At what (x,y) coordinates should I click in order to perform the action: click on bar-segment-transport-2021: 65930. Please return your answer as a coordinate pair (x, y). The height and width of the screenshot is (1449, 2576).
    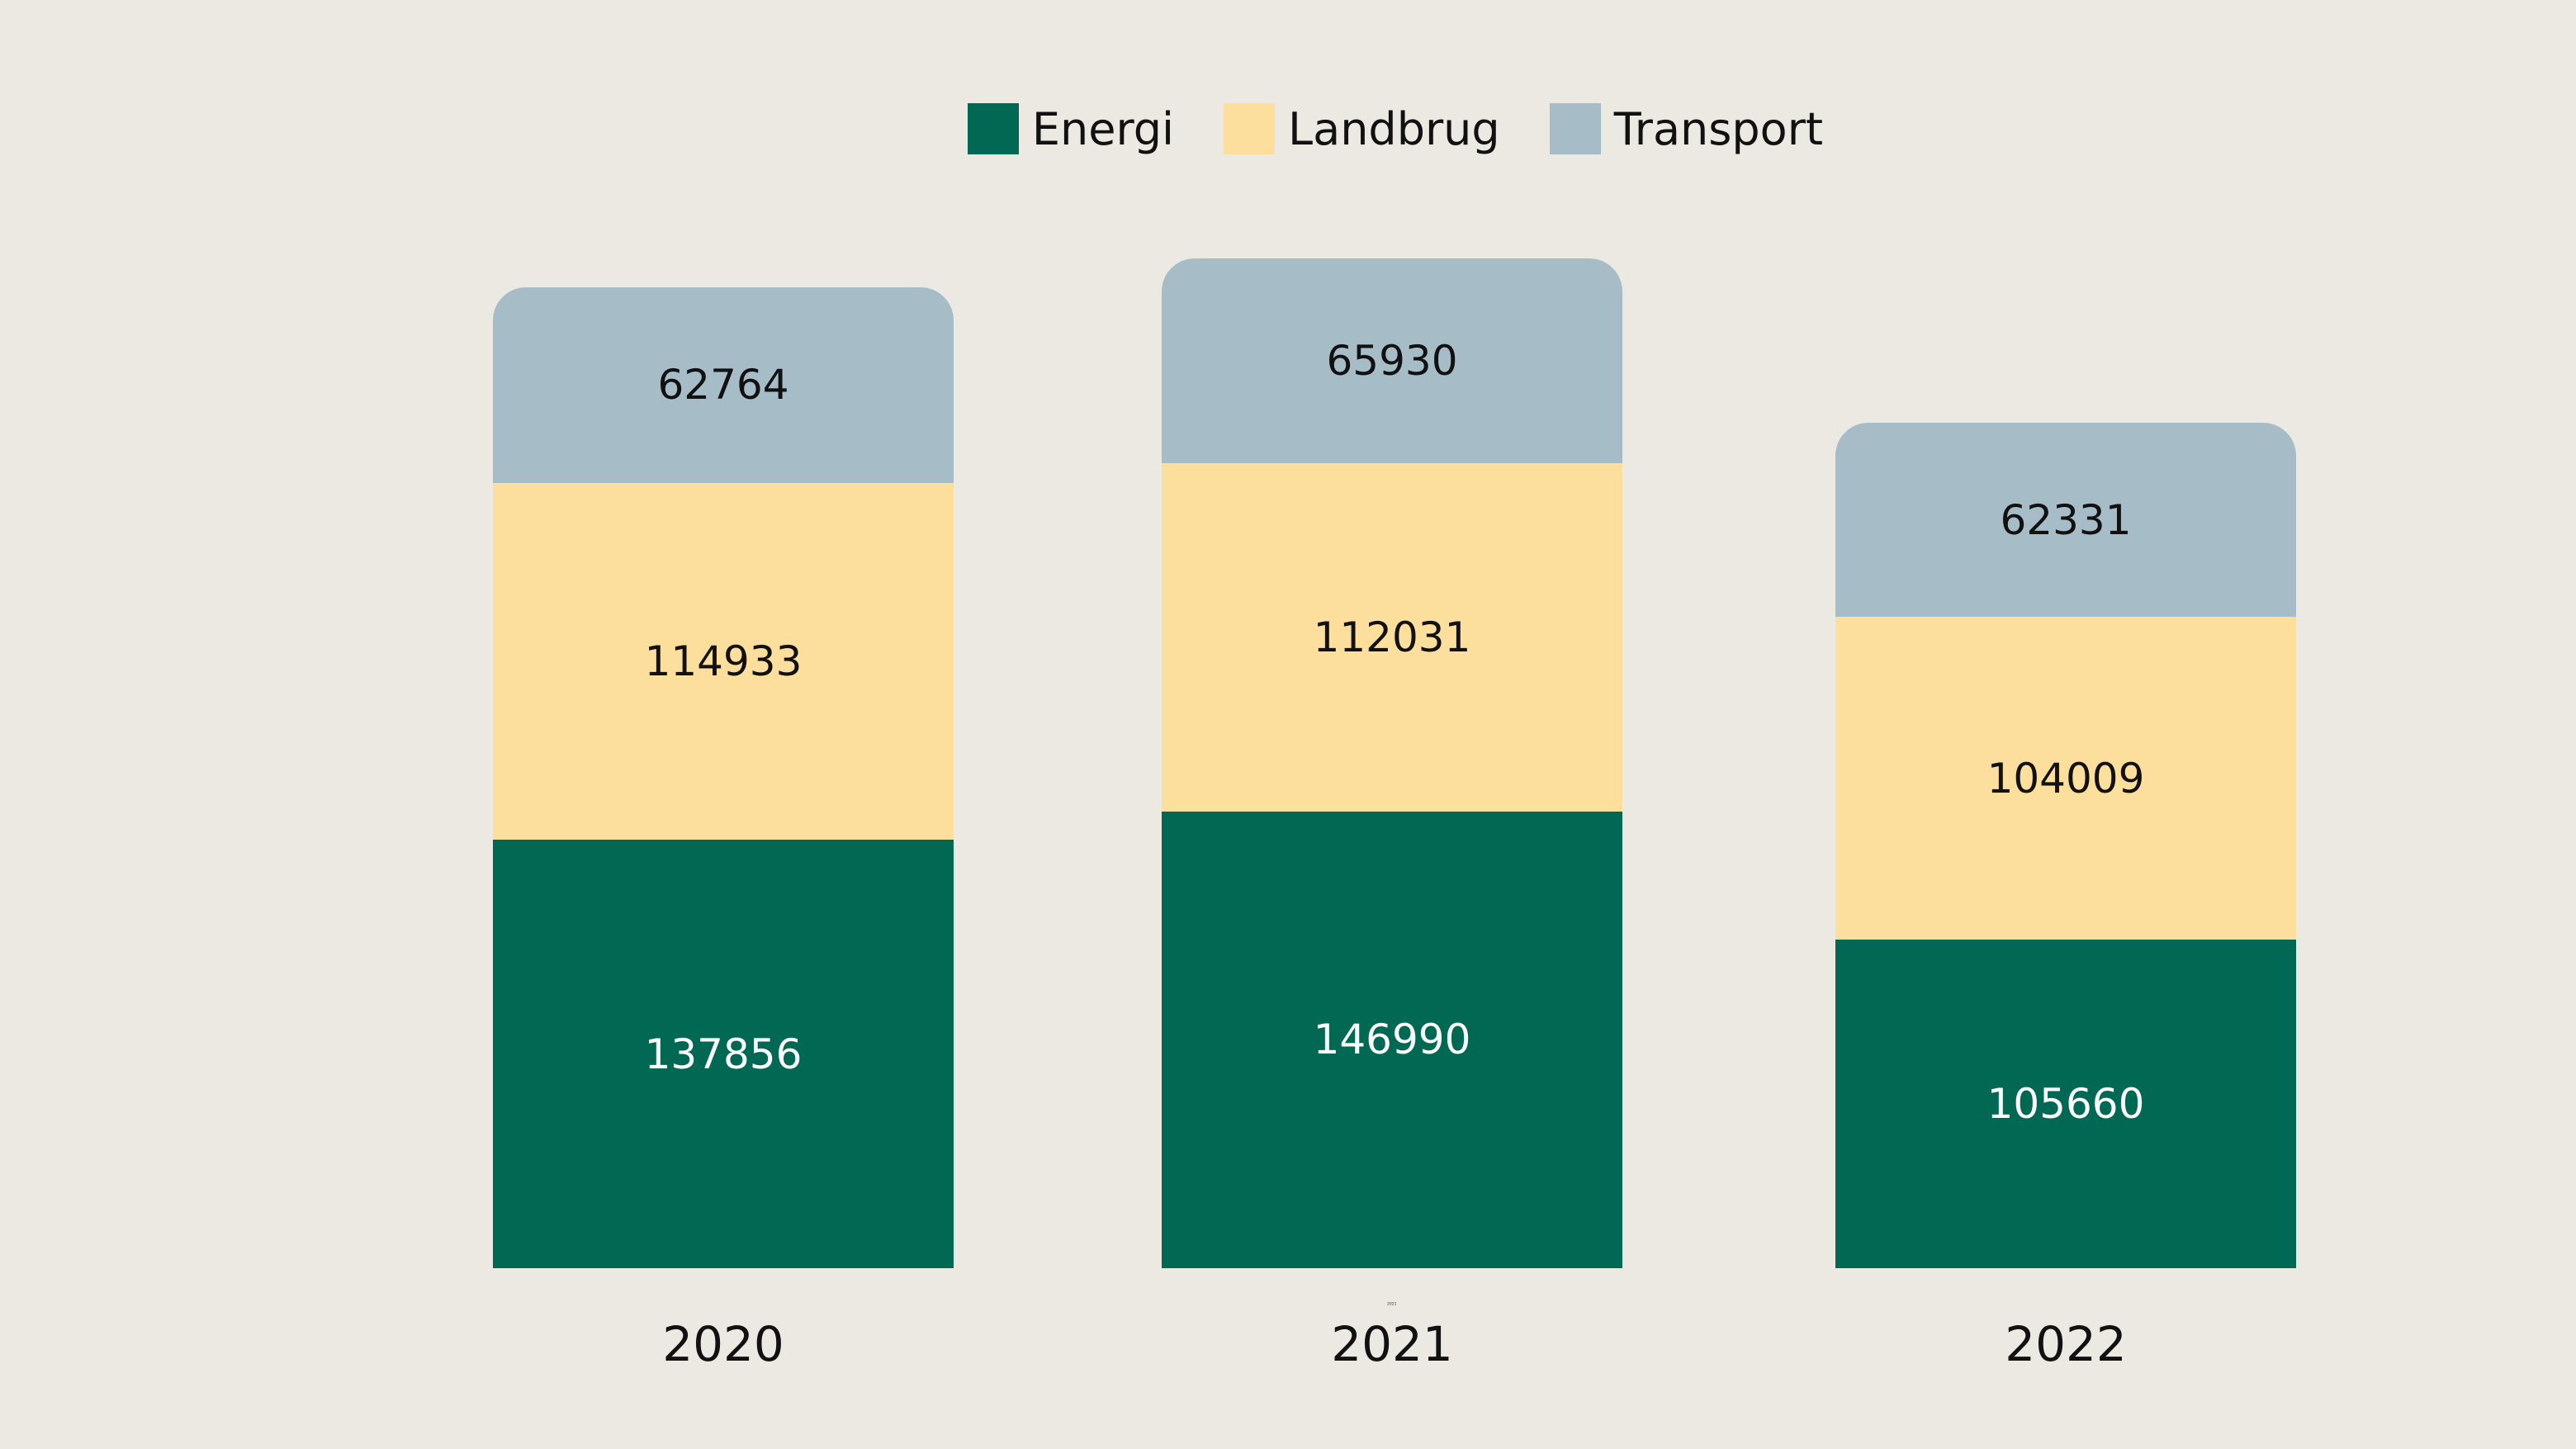
    Looking at the image, I should click on (1392, 361).